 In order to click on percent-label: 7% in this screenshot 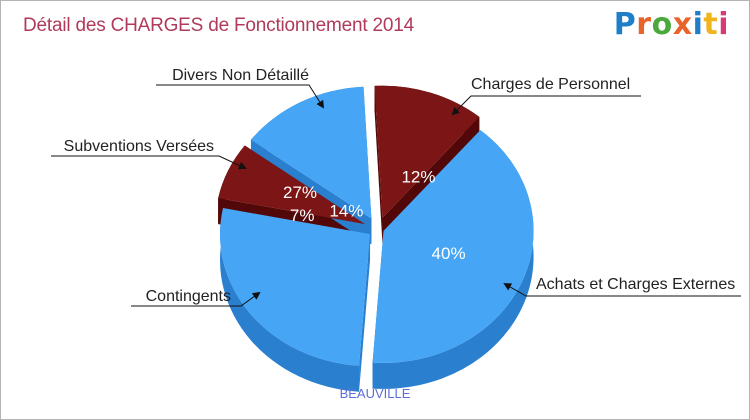, I will do `click(302, 215)`.